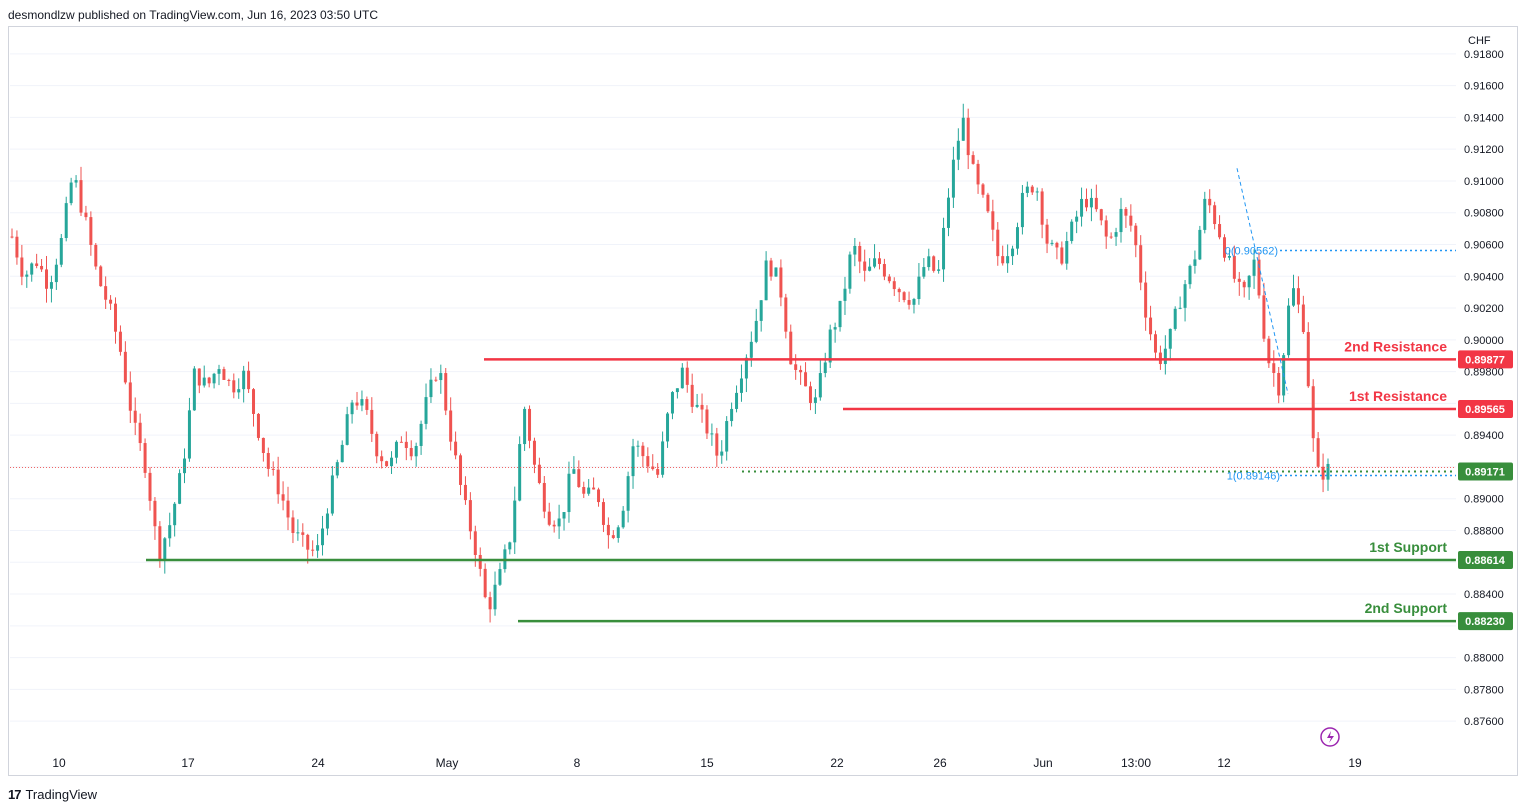  What do you see at coordinates (1484, 659) in the screenshot?
I see `y-tick-label: 0.88000` at bounding box center [1484, 659].